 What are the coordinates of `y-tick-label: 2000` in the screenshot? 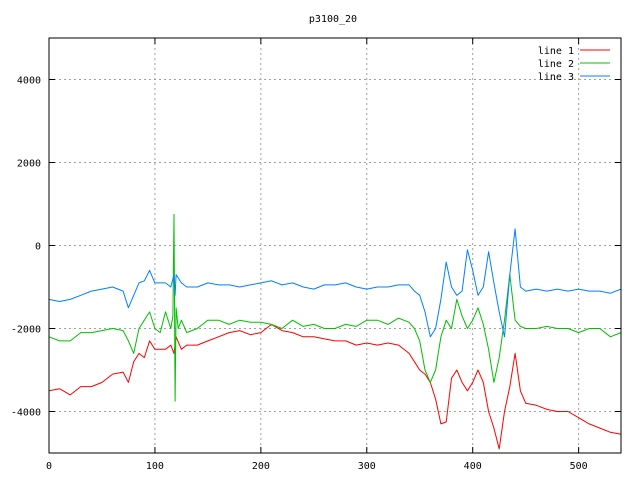 It's located at (29, 164).